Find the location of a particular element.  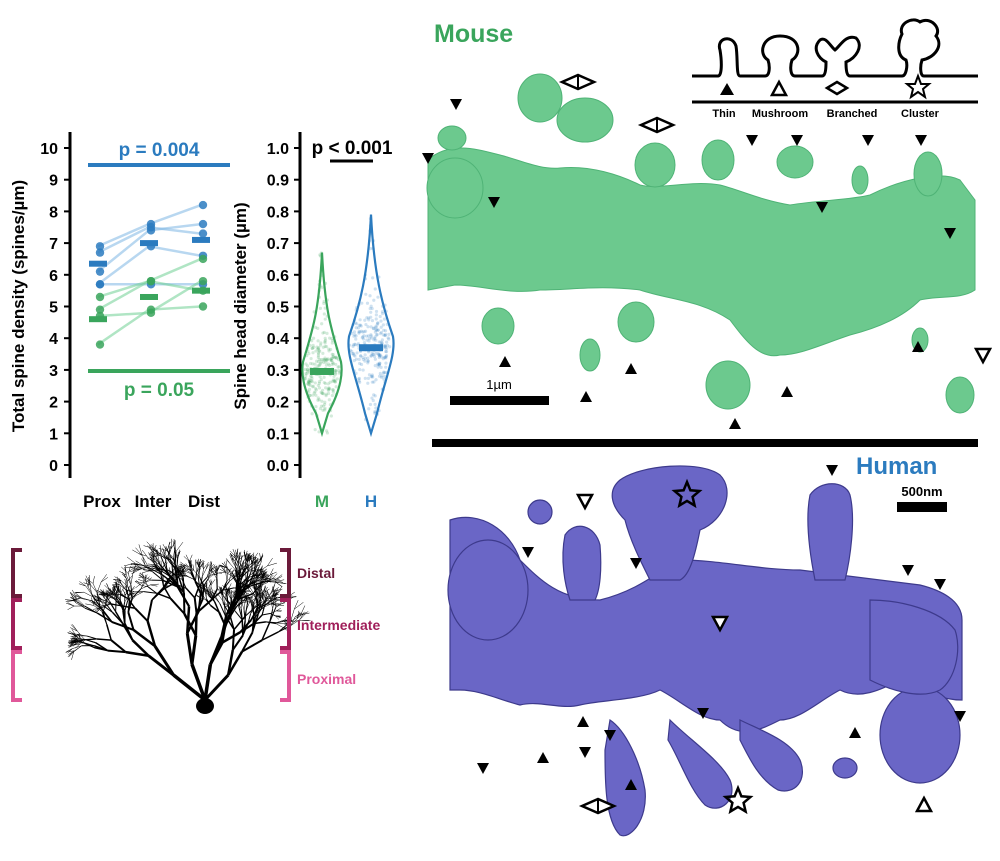

density-y-tick-label: 8 is located at coordinates (53, 212).